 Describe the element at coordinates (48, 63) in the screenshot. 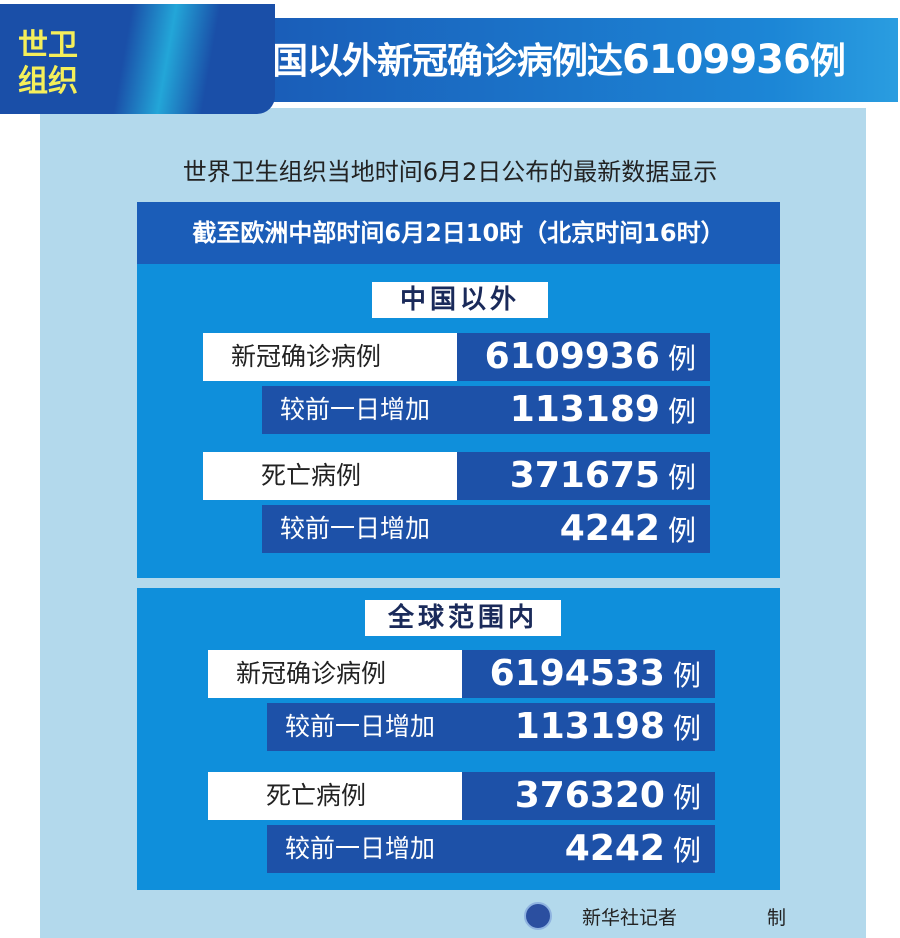

I see `badge-text: 世卫组织` at that location.